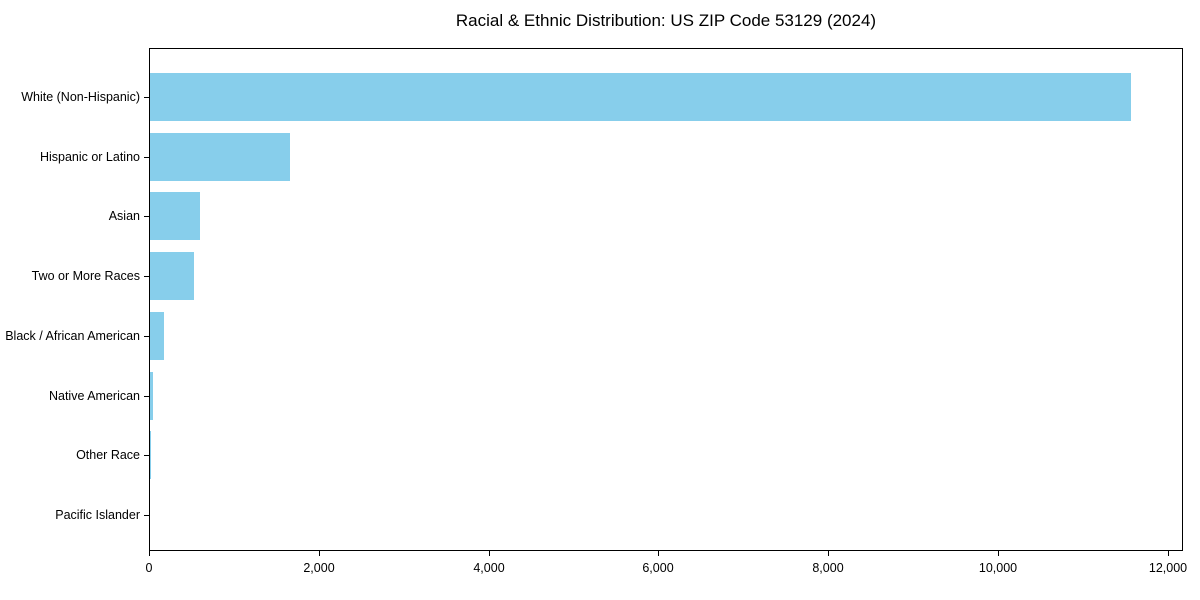 Image resolution: width=1200 pixels, height=600 pixels. What do you see at coordinates (80, 97) in the screenshot?
I see `y-tick-label-white-non-hispanic: White (Non-Hispanic)` at bounding box center [80, 97].